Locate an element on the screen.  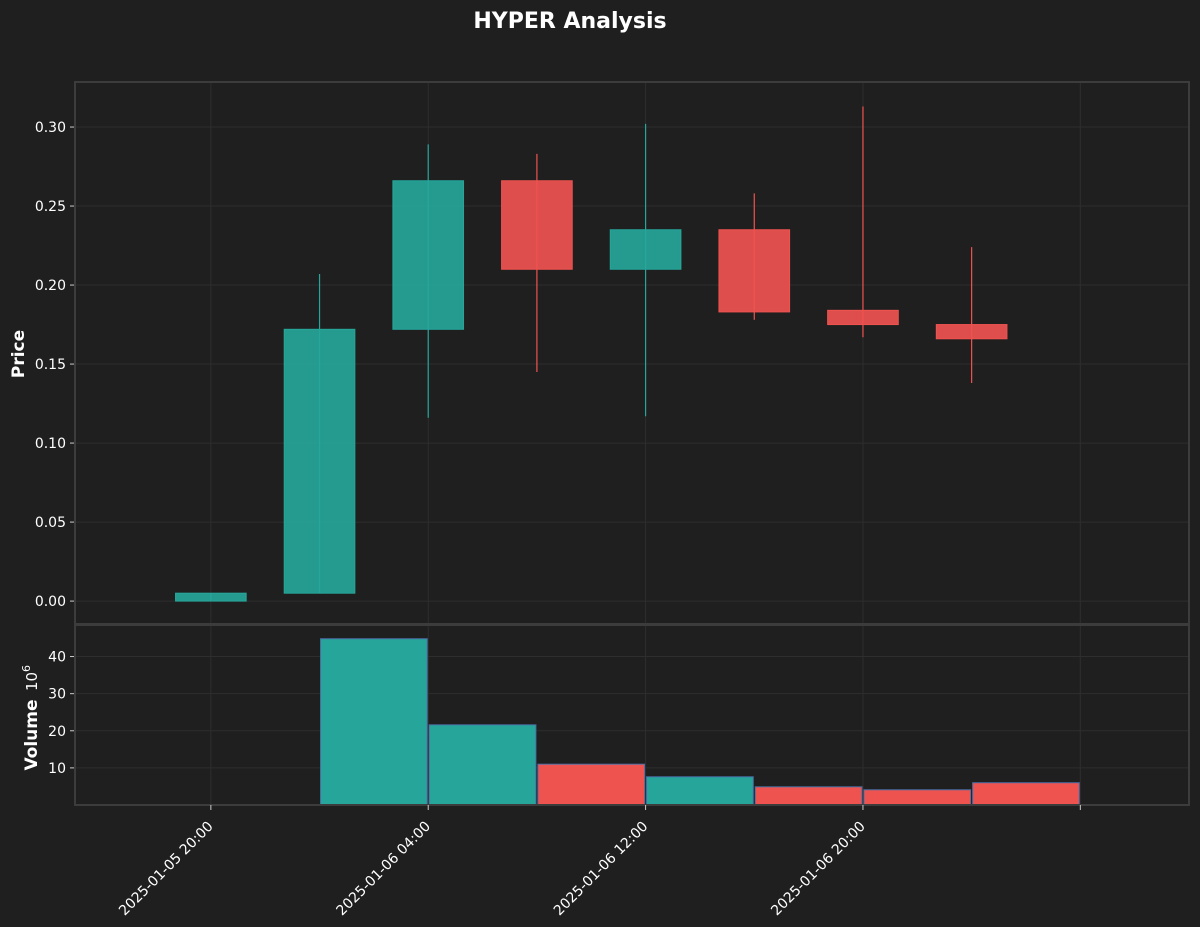
volume-y-tick-label: 10 is located at coordinates (57, 769).